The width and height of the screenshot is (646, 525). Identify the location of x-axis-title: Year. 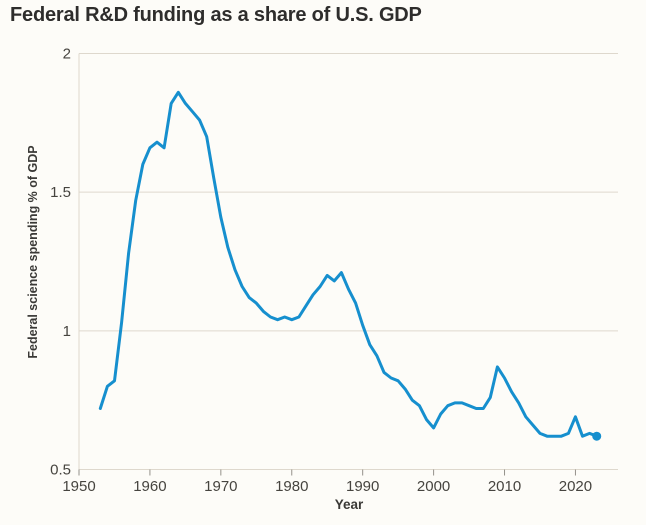
(349, 504).